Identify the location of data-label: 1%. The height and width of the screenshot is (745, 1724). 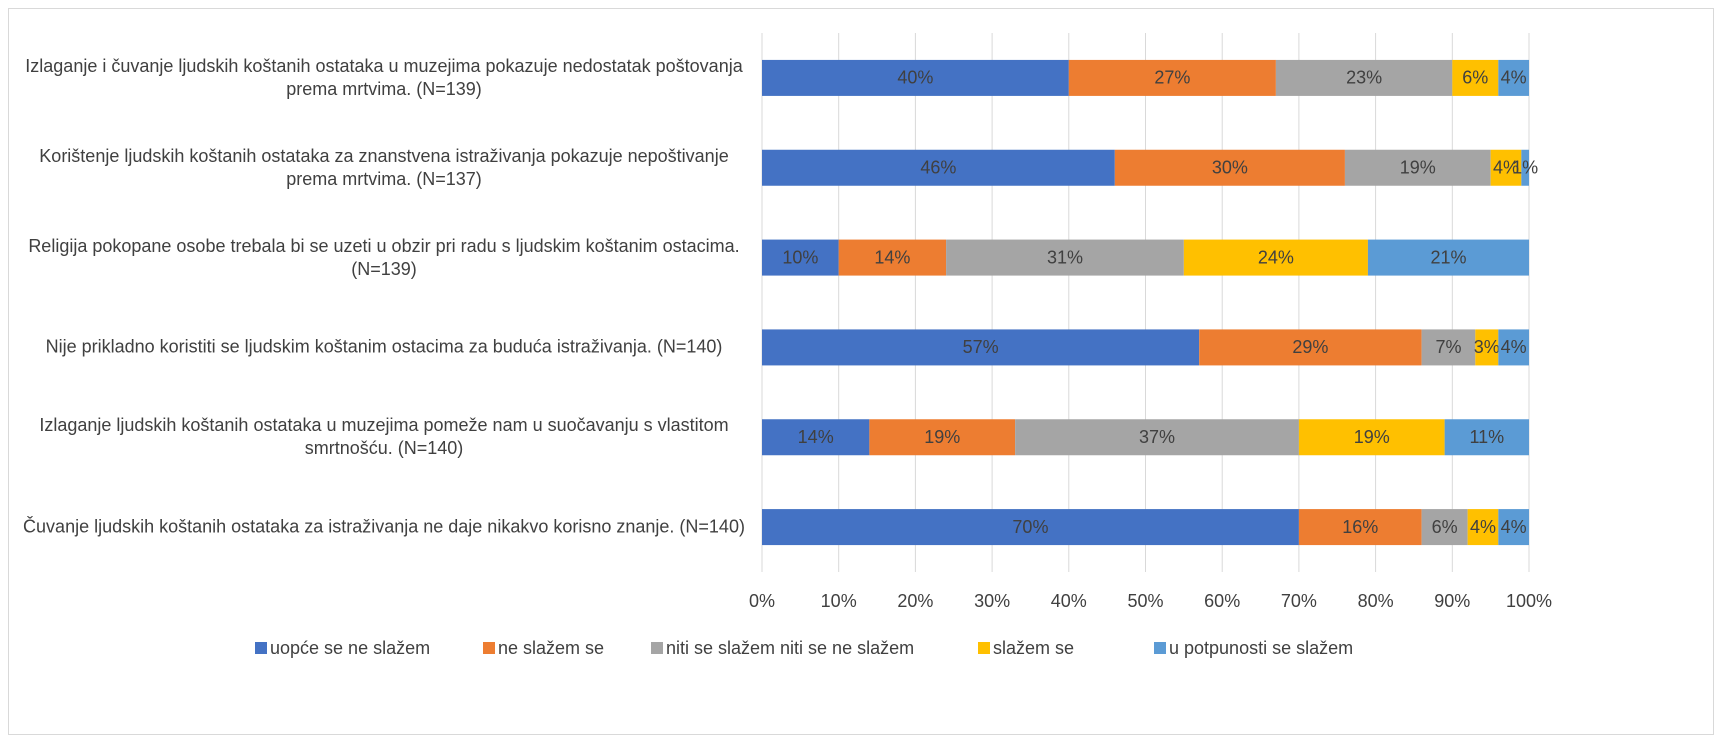
(1525, 168).